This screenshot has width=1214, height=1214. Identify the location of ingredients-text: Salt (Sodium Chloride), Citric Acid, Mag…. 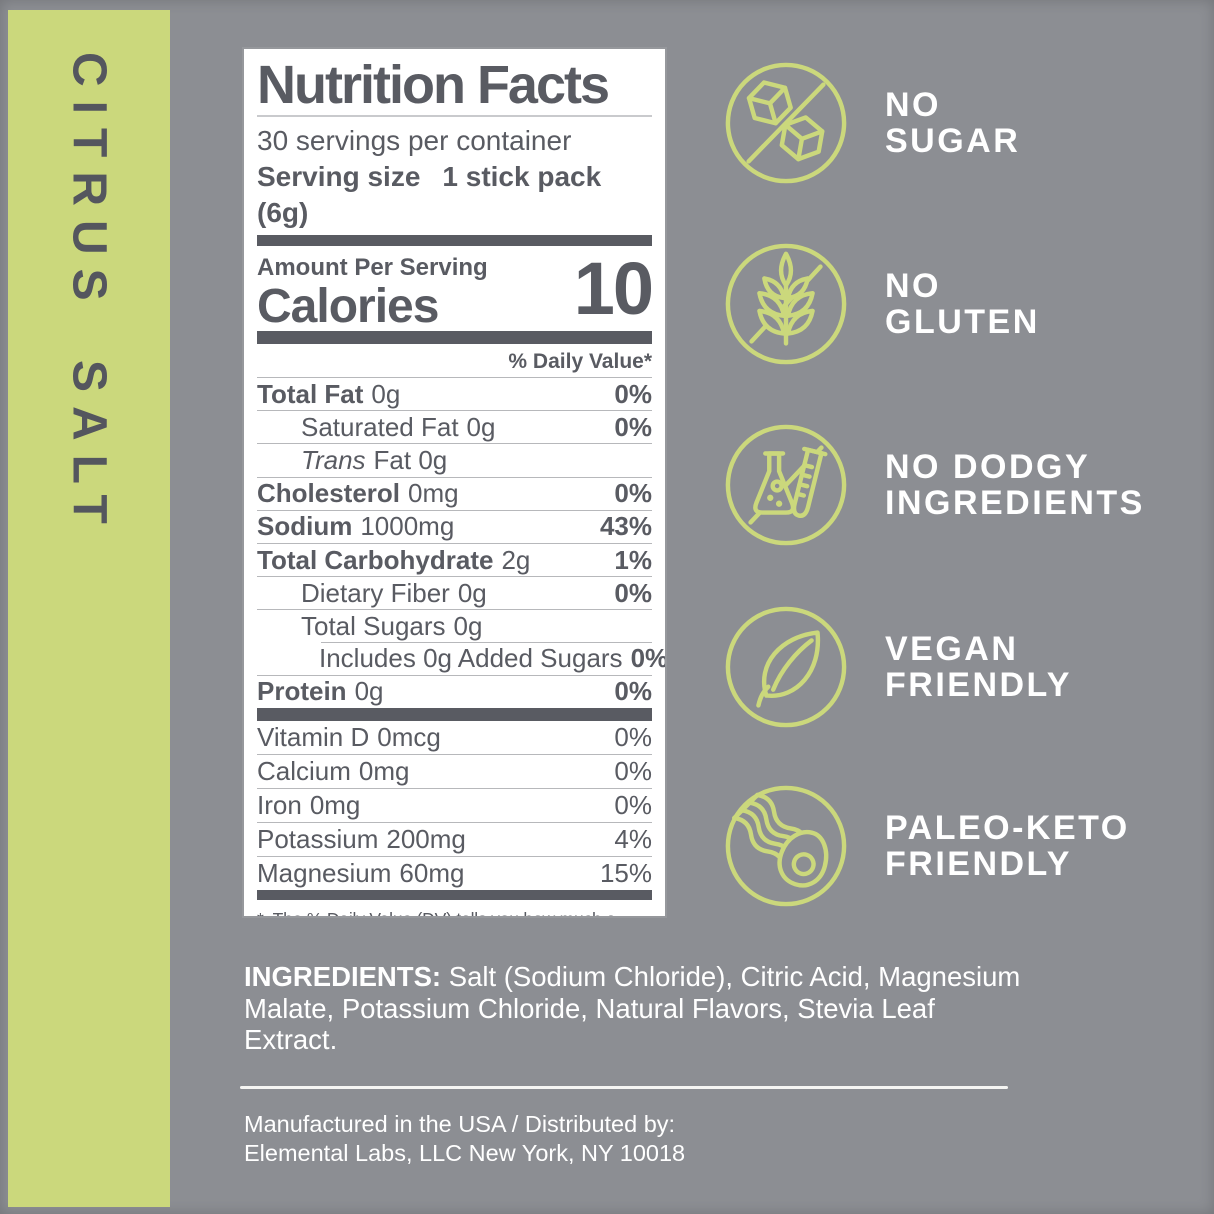
(632, 1008).